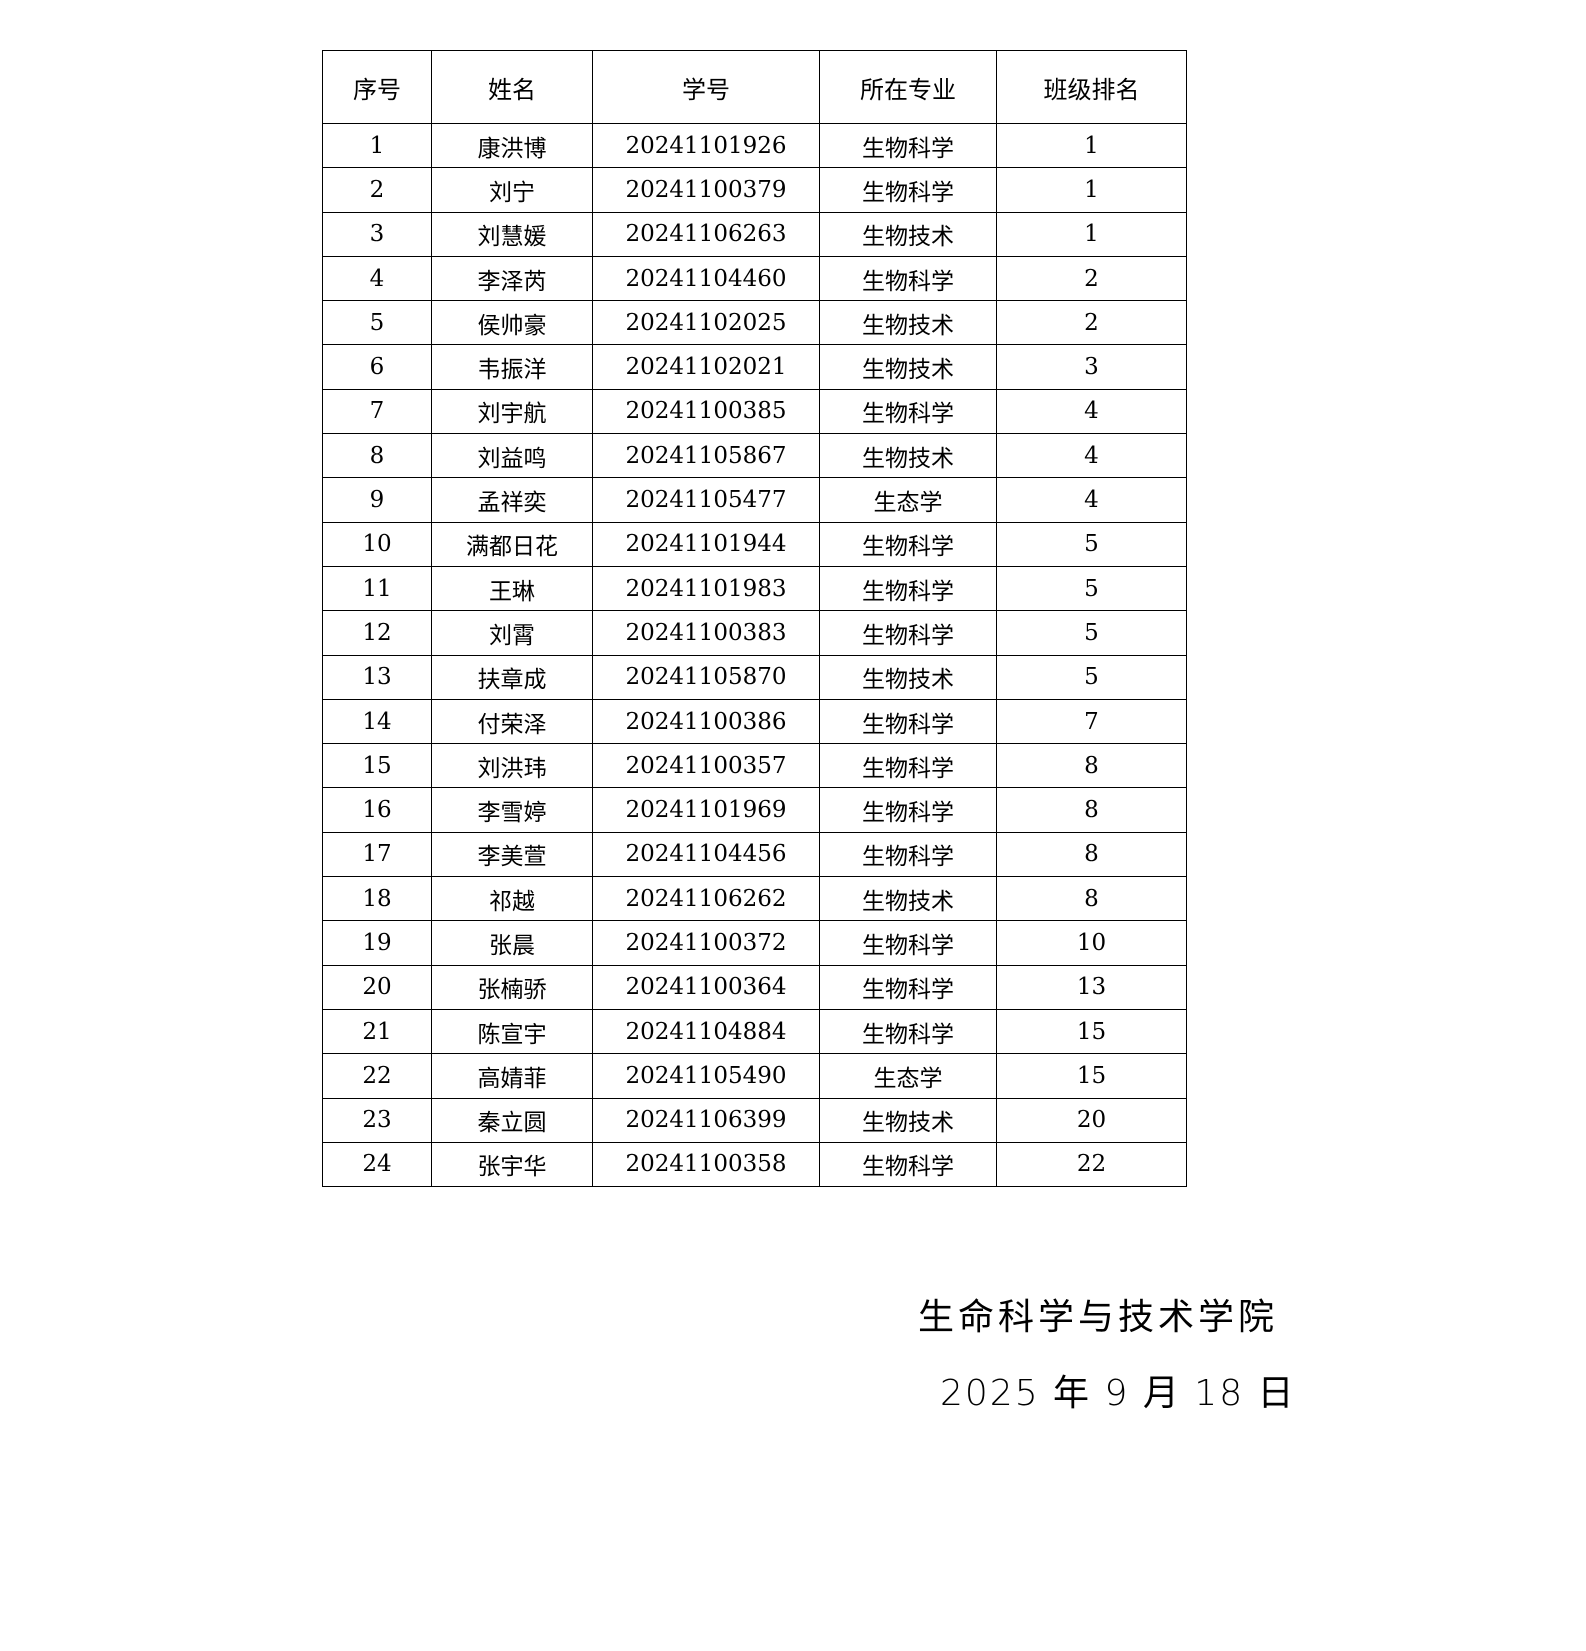  I want to click on cell-col-class-rank: 22, so click(1091, 1164).